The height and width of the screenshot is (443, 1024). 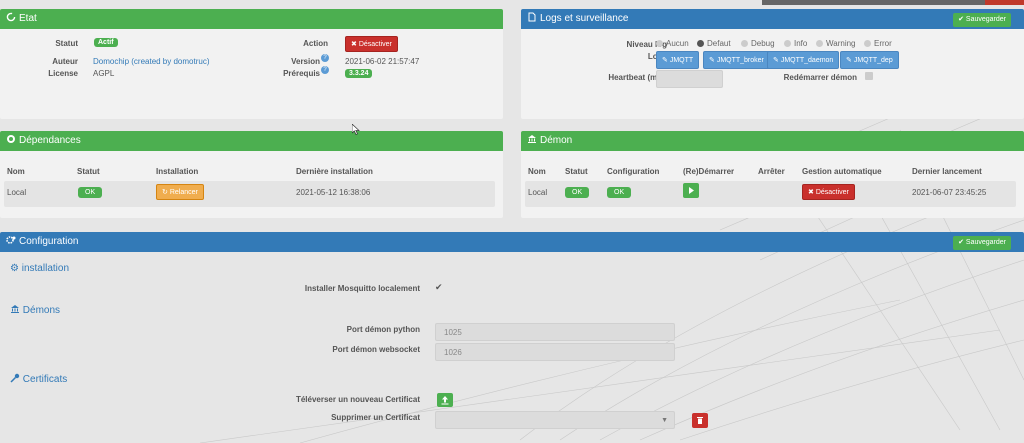 I want to click on port-python-input: 1025, so click(x=555, y=332).